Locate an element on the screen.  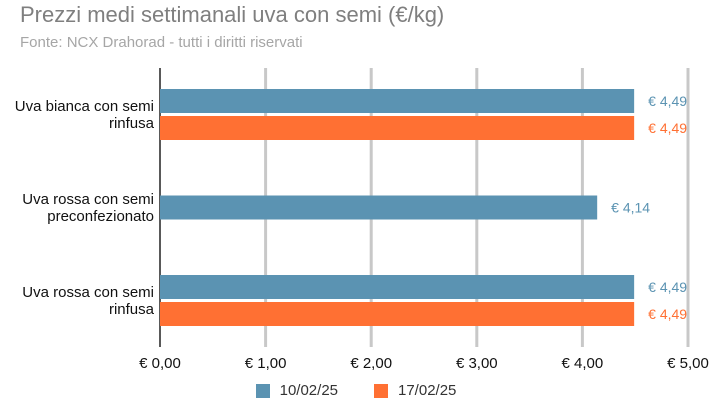
x-tick-label: € 2,00 is located at coordinates (371, 363).